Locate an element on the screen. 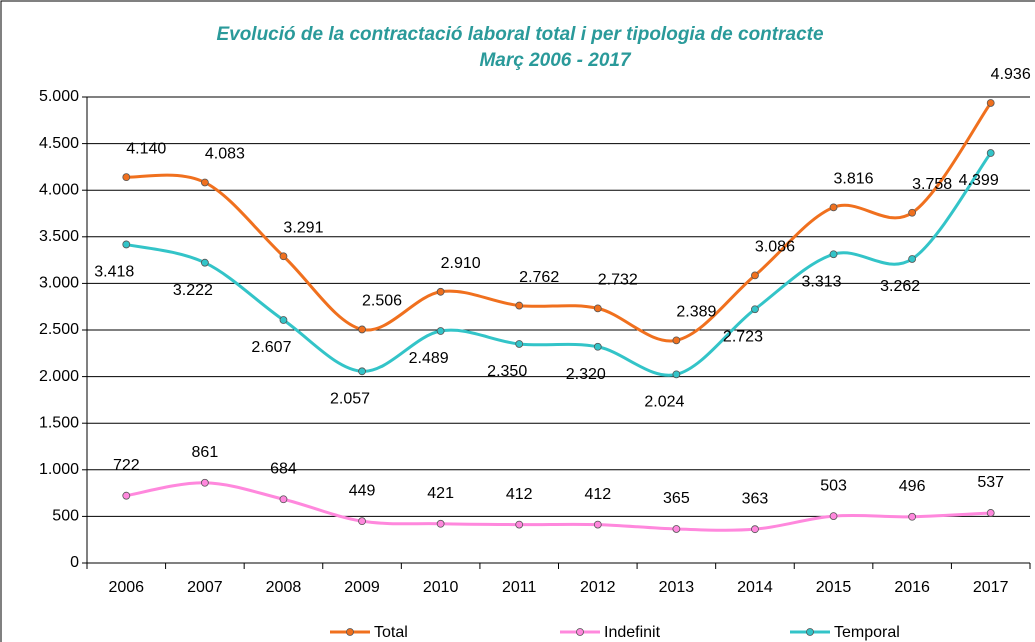 This screenshot has width=1035, height=642. x-tick-label: 2007 is located at coordinates (205, 587).